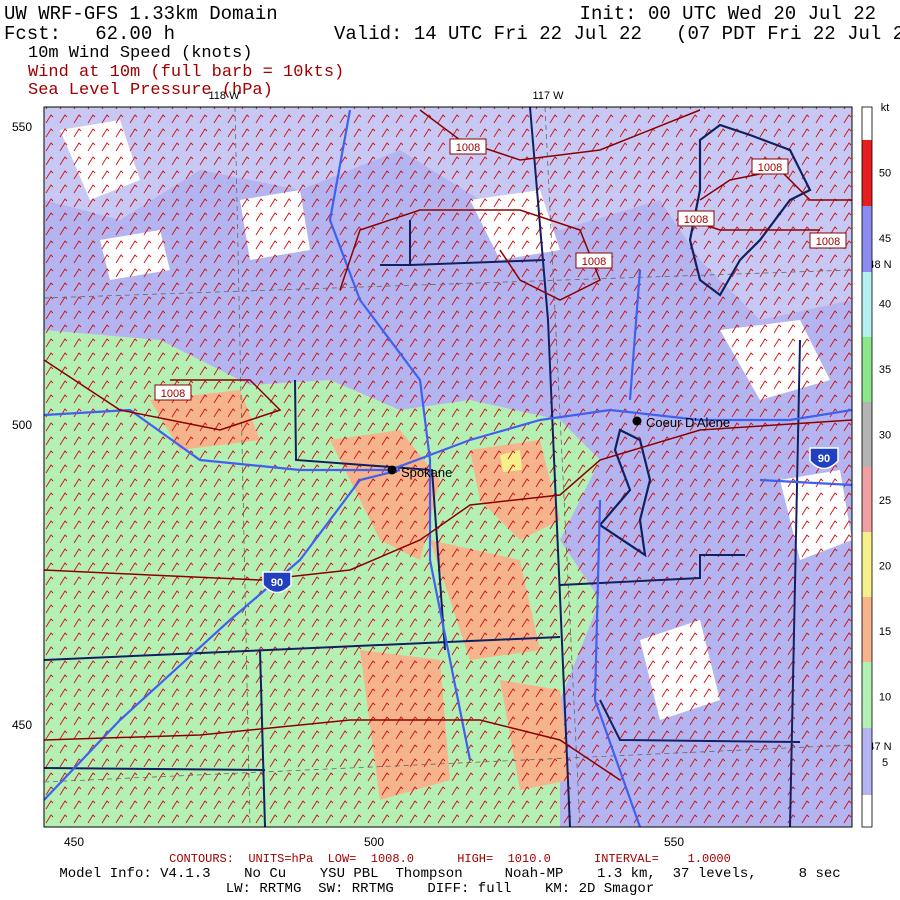  Describe the element at coordinates (885, 305) in the screenshot. I see `colorbar-label: 40` at that location.